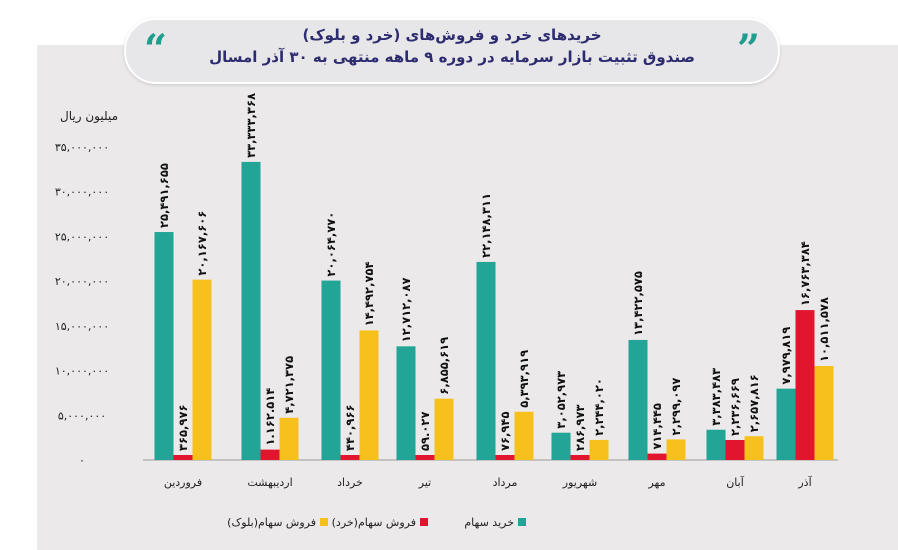 Image resolution: width=898 pixels, height=550 pixels. I want to click on x-tick-label: خرداد, so click(350, 482).